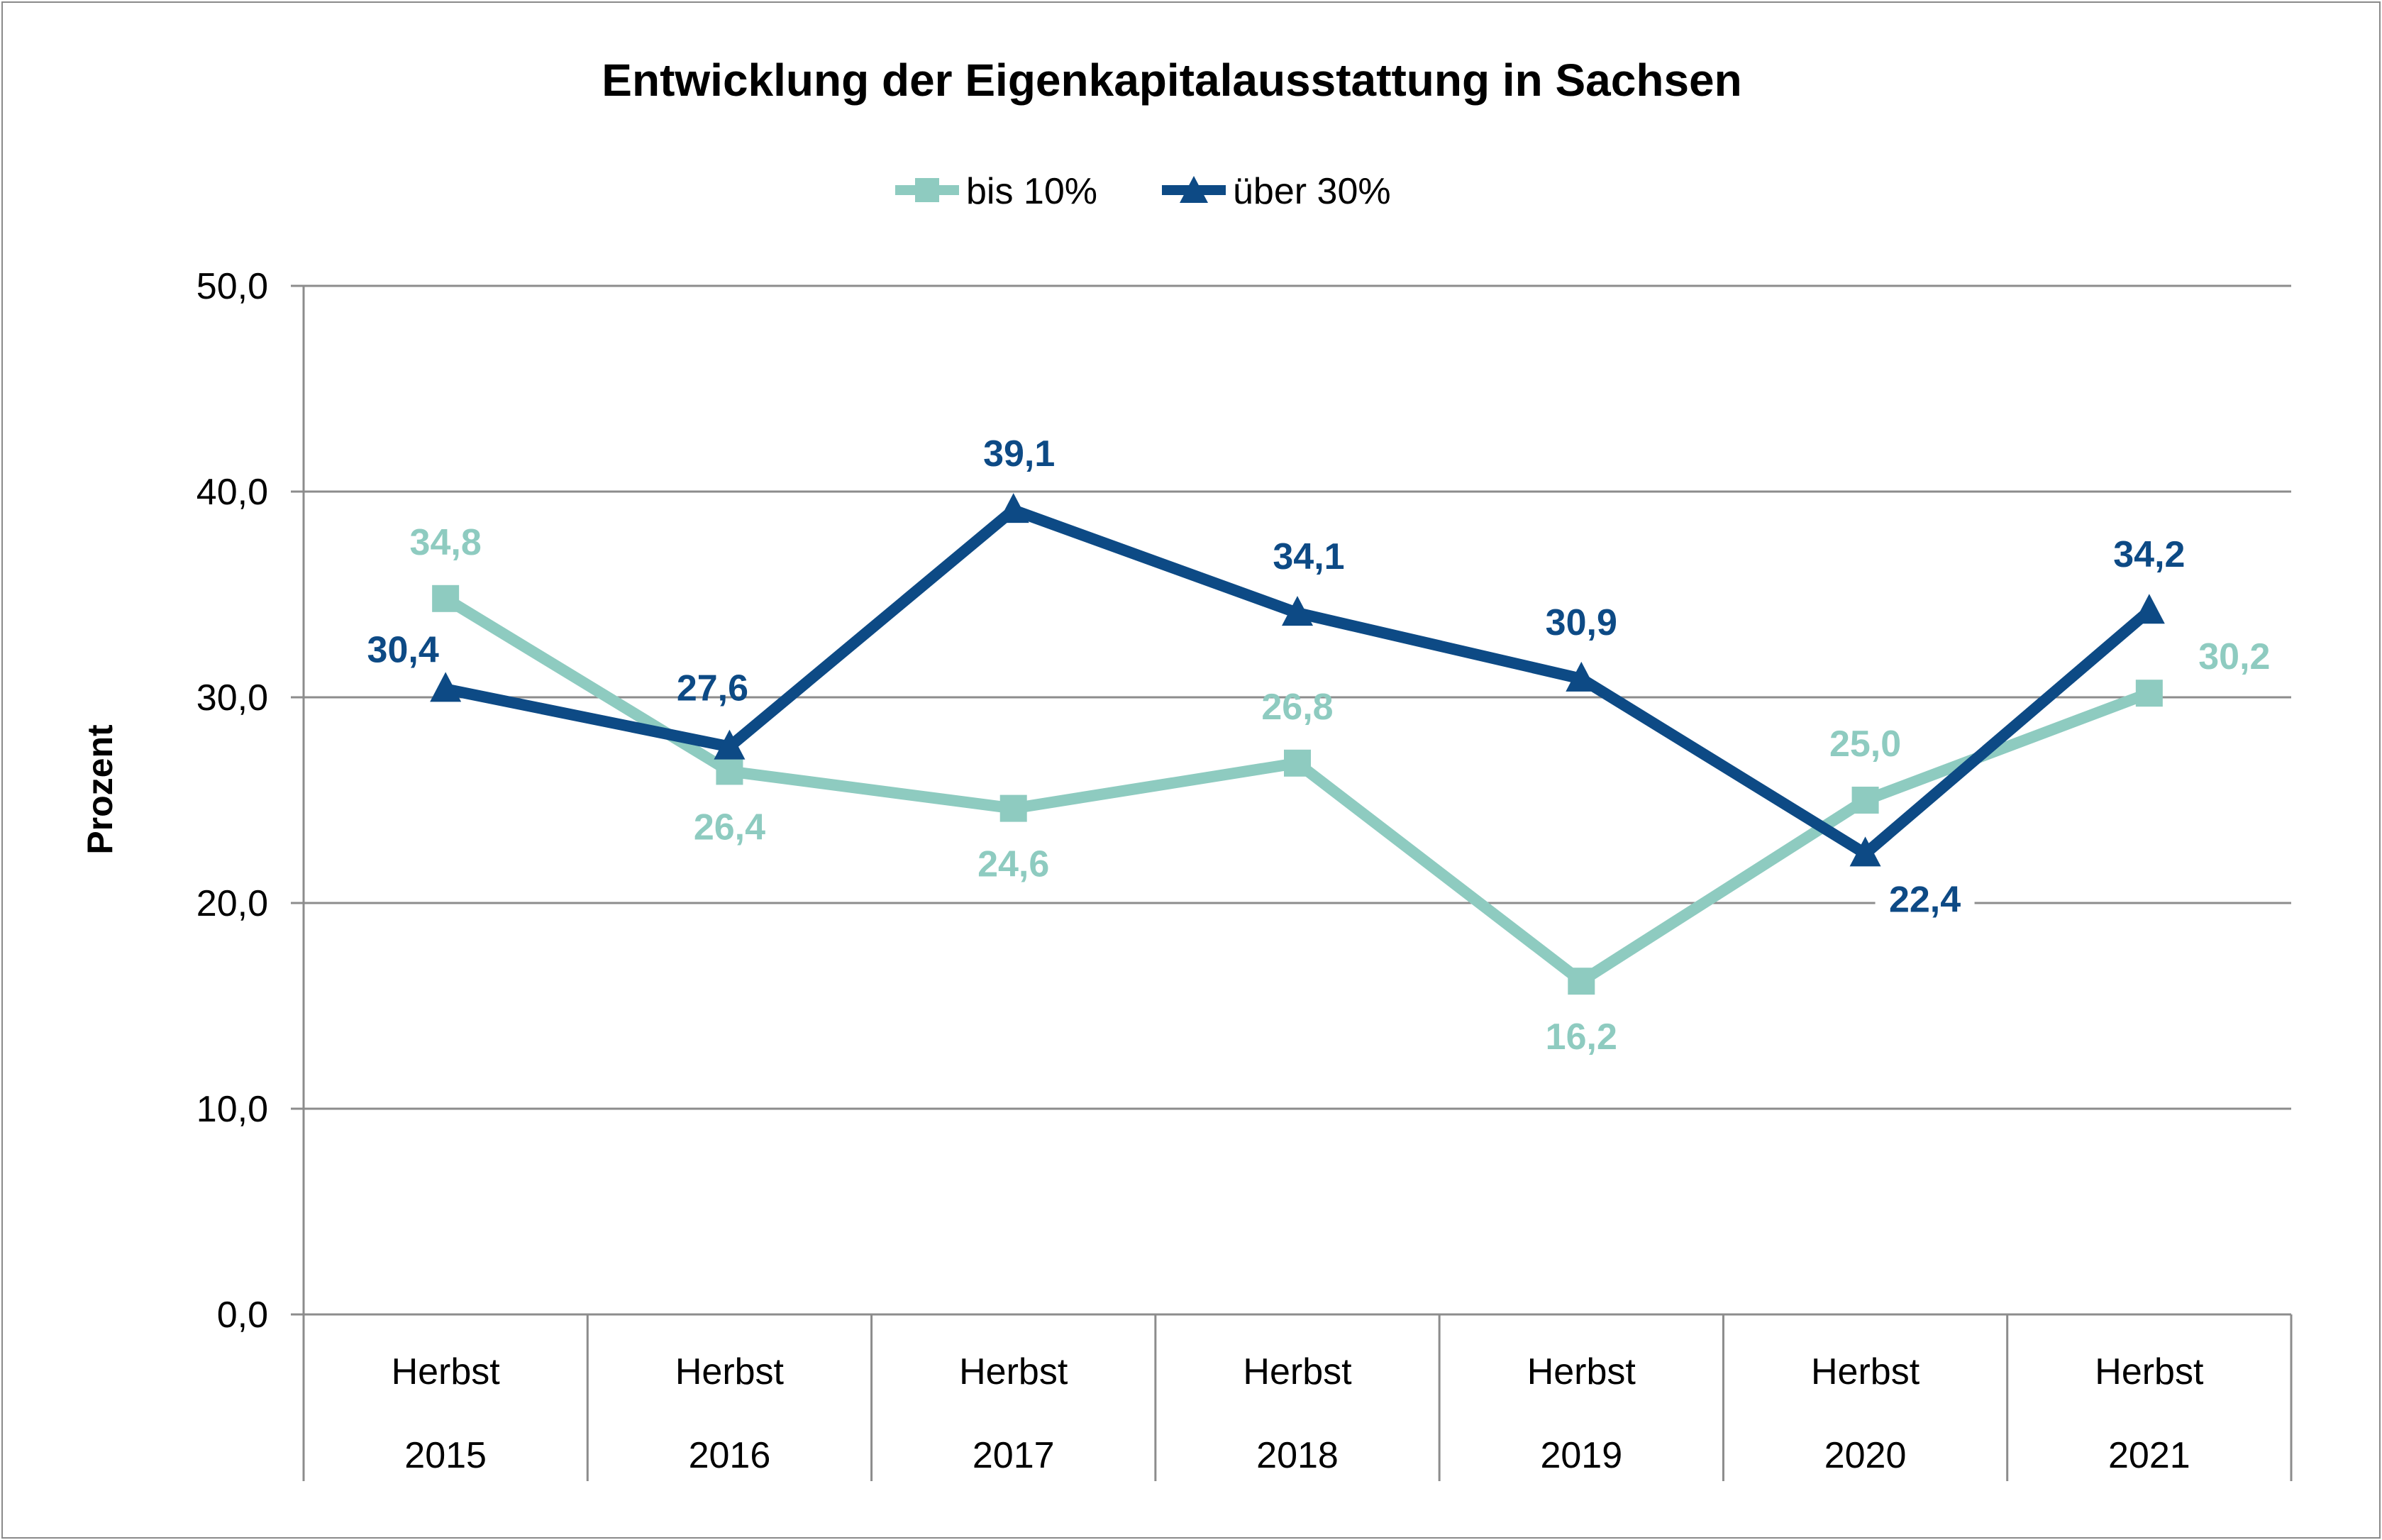 The width and height of the screenshot is (2382, 1540). Describe the element at coordinates (1031, 191) in the screenshot. I see `legend-label-bis-10: bis 10%` at that location.